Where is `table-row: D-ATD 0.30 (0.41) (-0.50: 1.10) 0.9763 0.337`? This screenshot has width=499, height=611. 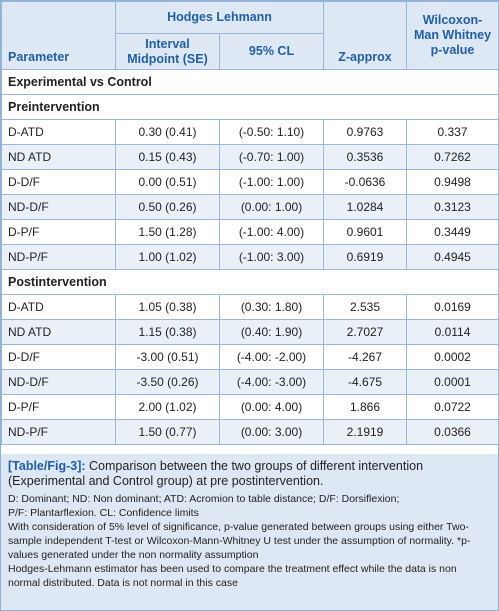 table-row: D-ATD 0.30 (0.41) (-0.50: 1.10) 0.9763 0.337 is located at coordinates (250, 132).